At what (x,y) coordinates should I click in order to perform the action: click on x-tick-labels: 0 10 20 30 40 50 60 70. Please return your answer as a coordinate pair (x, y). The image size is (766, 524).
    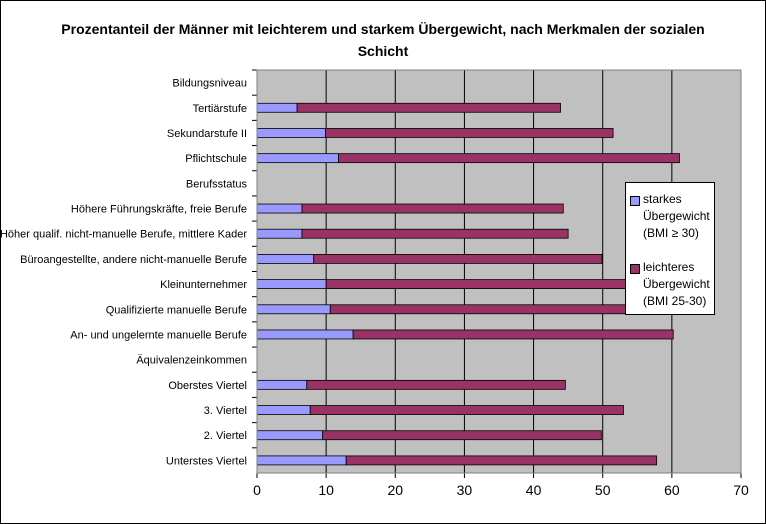
    Looking at the image, I should click on (501, 490).